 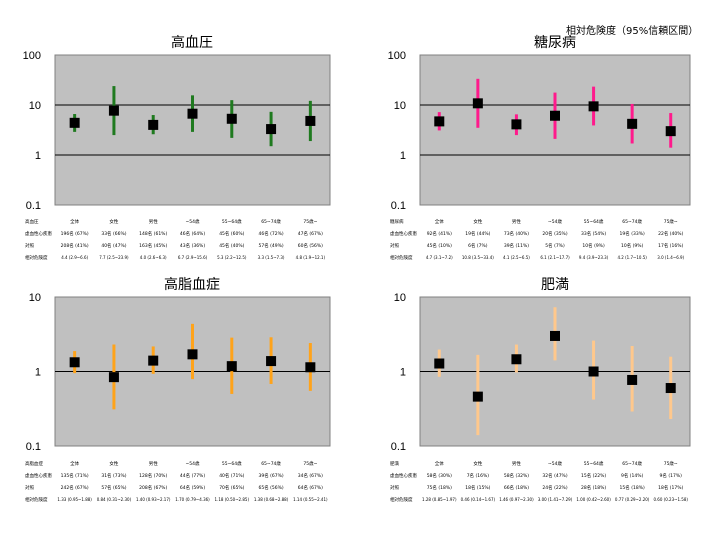 What do you see at coordinates (114, 476) in the screenshot?
I see `table-cell: 31名 (73%)` at bounding box center [114, 476].